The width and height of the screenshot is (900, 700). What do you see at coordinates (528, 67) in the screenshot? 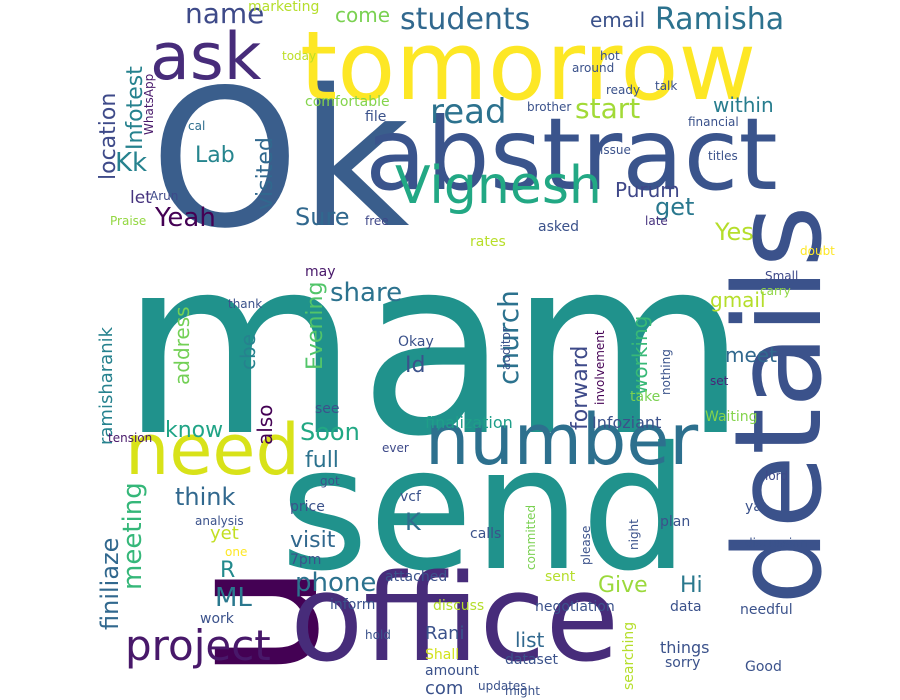
I see `cloud-word: tomorrow` at bounding box center [528, 67].